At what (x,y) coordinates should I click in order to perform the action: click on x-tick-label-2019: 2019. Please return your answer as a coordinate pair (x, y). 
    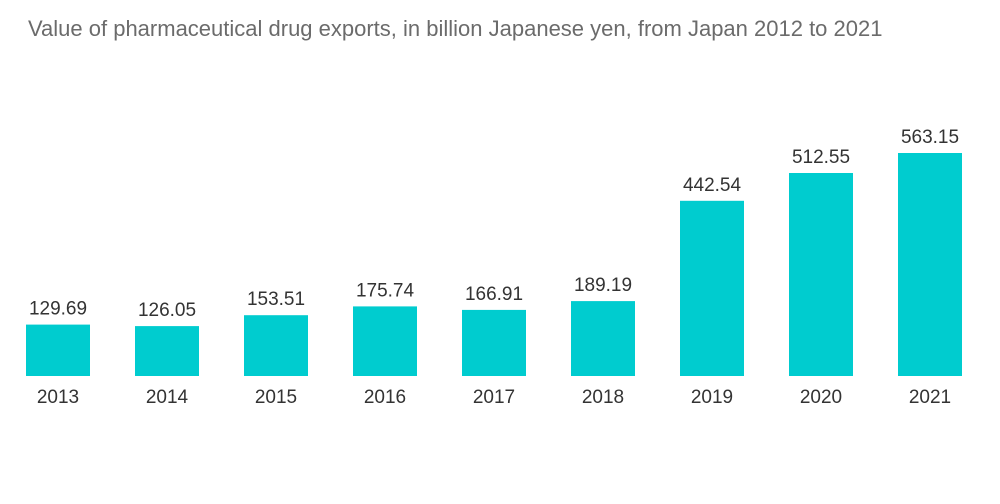
    Looking at the image, I should click on (712, 397).